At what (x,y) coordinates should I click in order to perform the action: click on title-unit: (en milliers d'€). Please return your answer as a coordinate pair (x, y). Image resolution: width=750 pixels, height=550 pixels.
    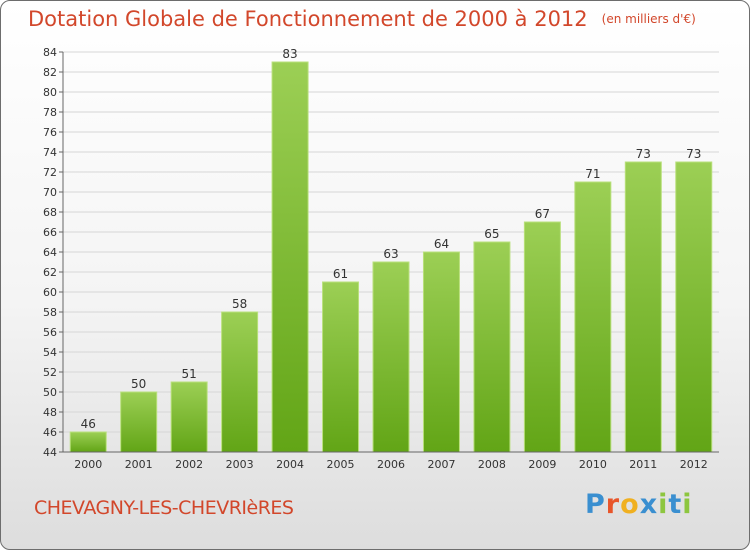
    Looking at the image, I should click on (648, 19).